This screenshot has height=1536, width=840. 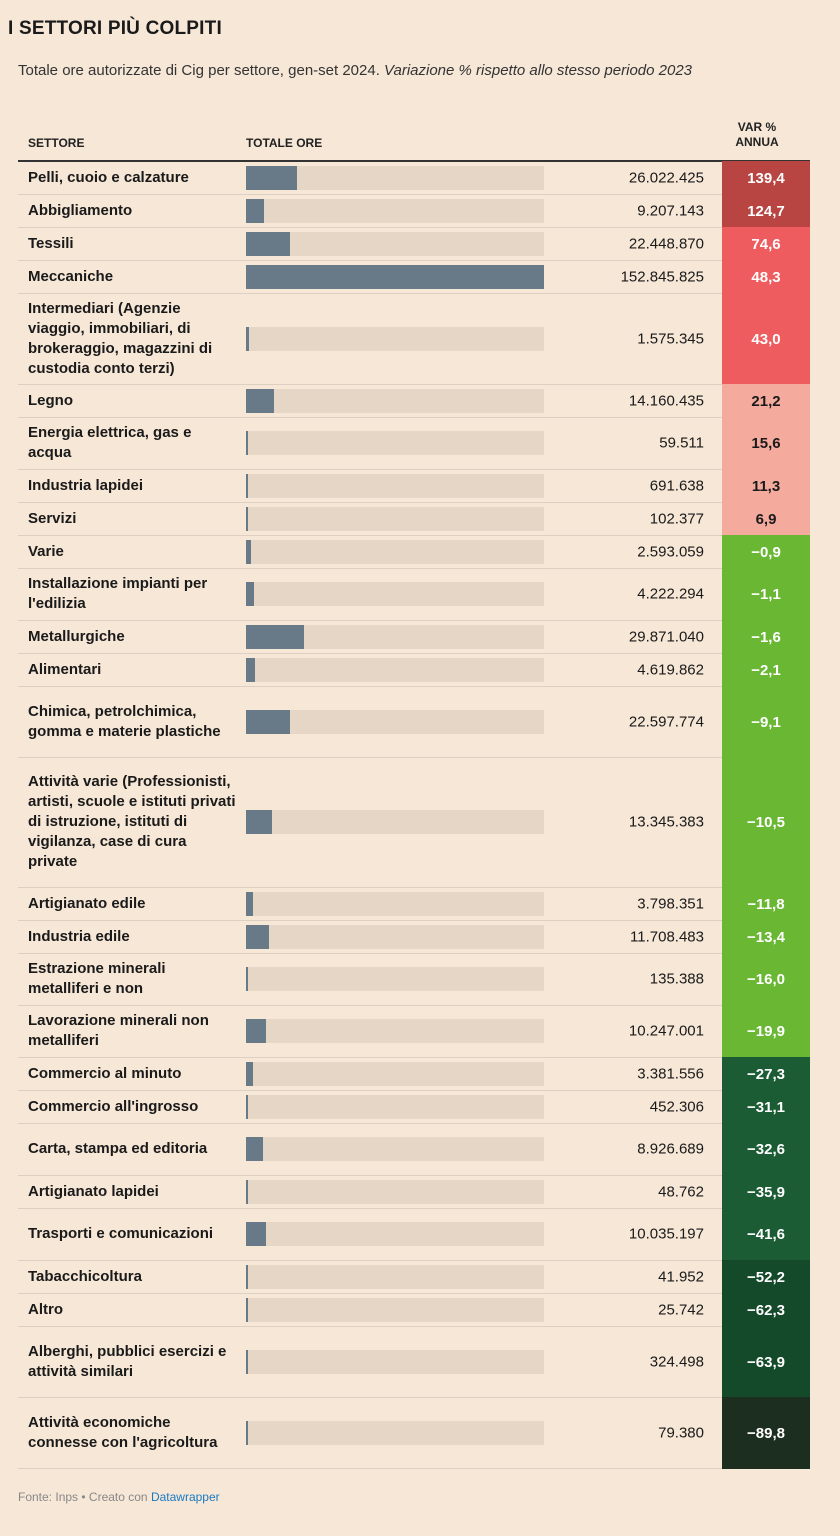 I want to click on table-row: Artigianato lapidei 48.762 −35,9, so click(x=414, y=1192).